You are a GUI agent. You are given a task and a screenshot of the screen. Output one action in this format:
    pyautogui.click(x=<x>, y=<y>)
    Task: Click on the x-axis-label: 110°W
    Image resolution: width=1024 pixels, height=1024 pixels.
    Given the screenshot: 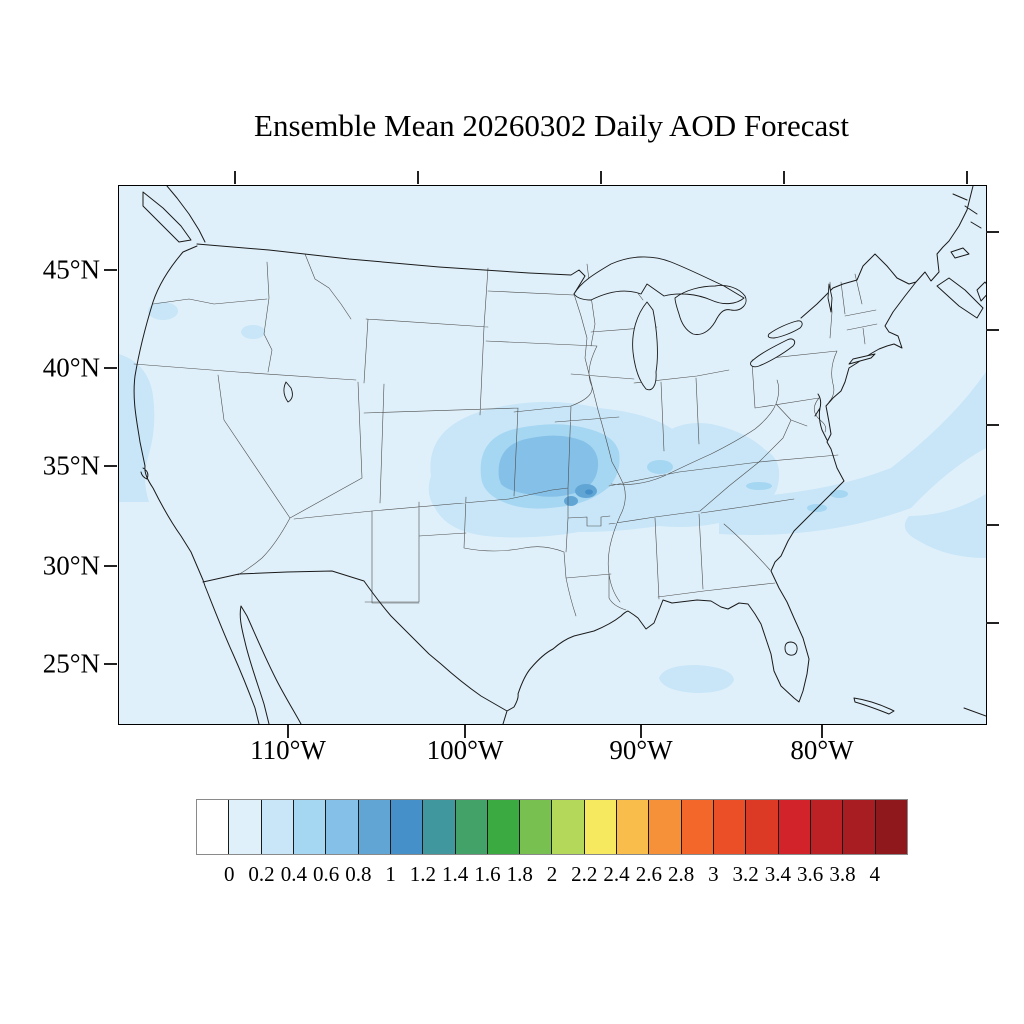 What is the action you would take?
    pyautogui.click(x=288, y=750)
    